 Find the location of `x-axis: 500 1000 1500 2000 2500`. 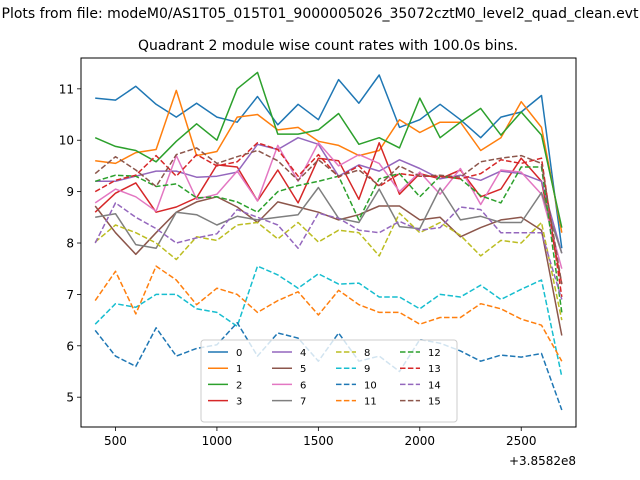

x-axis: 500 1000 1500 2000 2500 is located at coordinates (320, 437).